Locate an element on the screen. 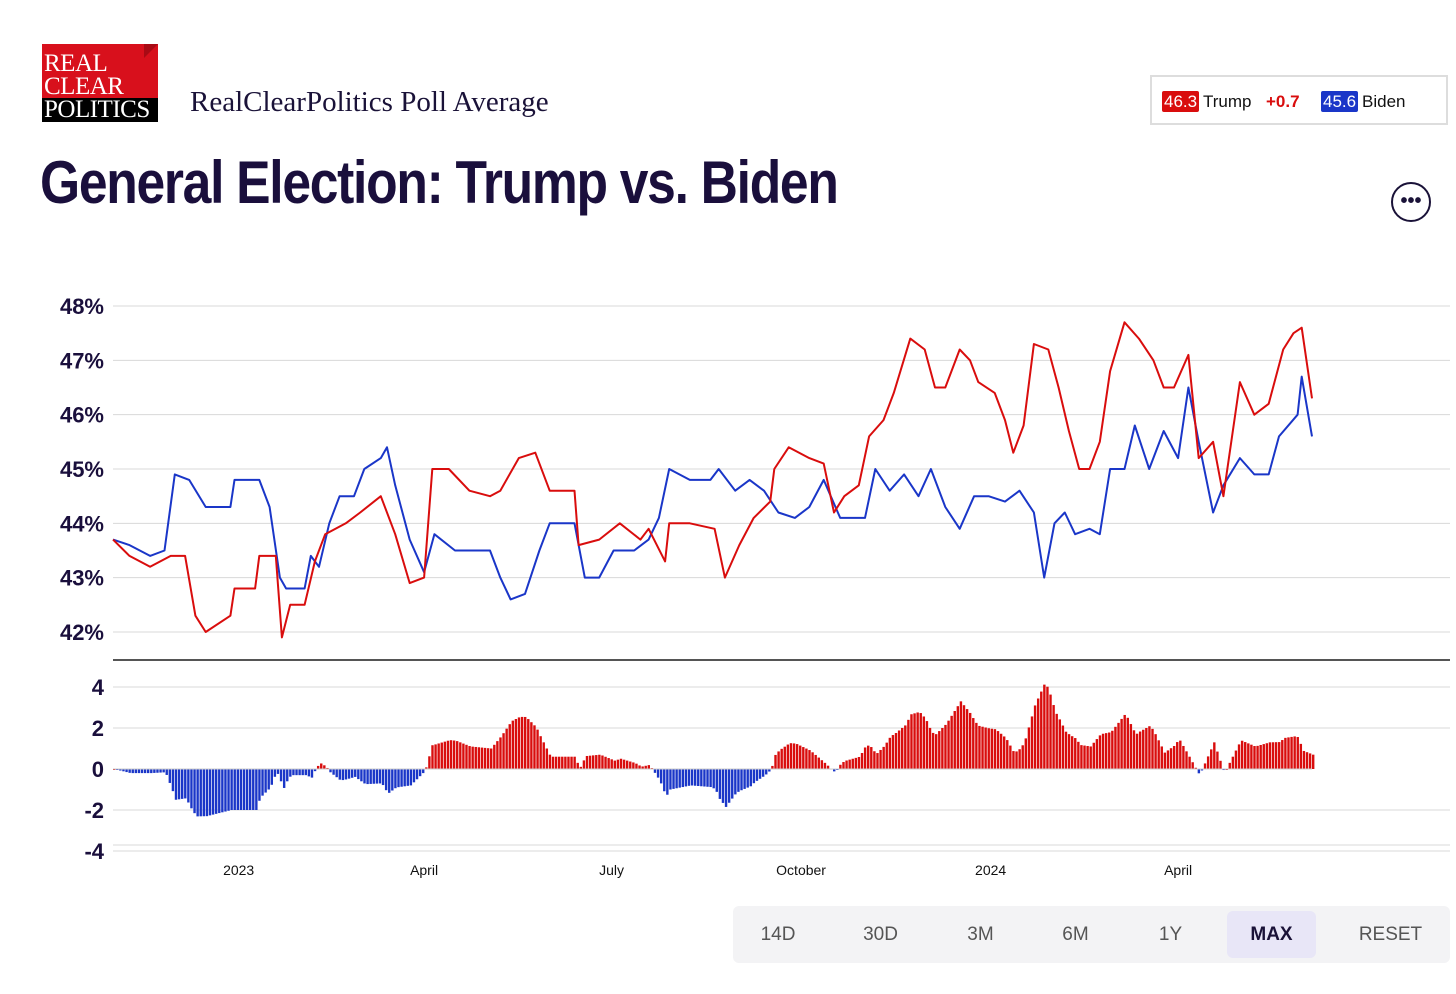 The width and height of the screenshot is (1456, 994). more-options-button: ••• is located at coordinates (1411, 202).